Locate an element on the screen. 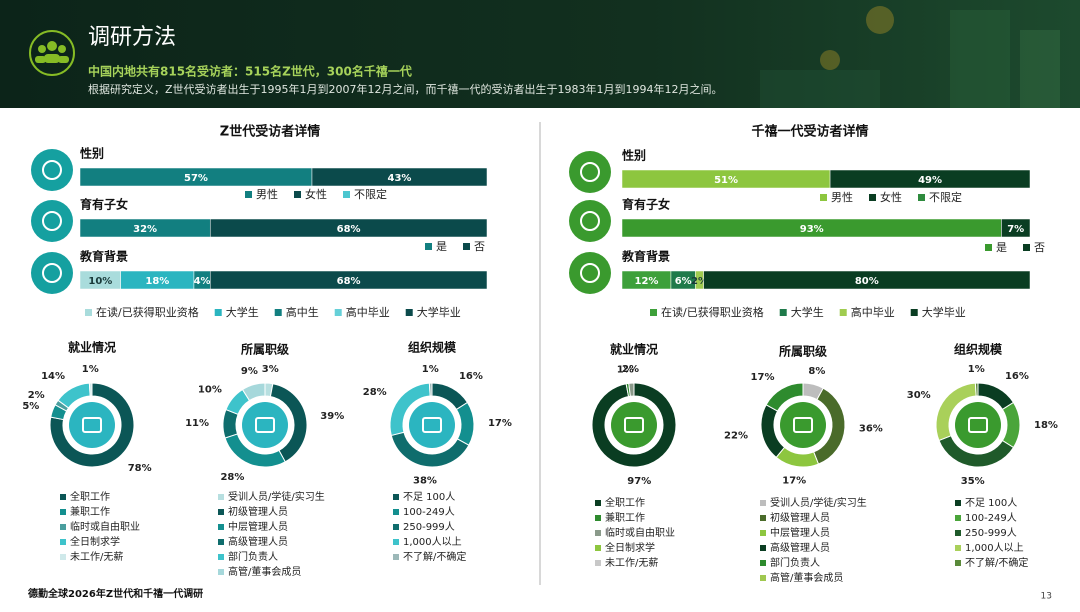 Image resolution: width=1080 pixels, height=612 pixels. legend-label: 在读/已获得职业资格 is located at coordinates (147, 312).